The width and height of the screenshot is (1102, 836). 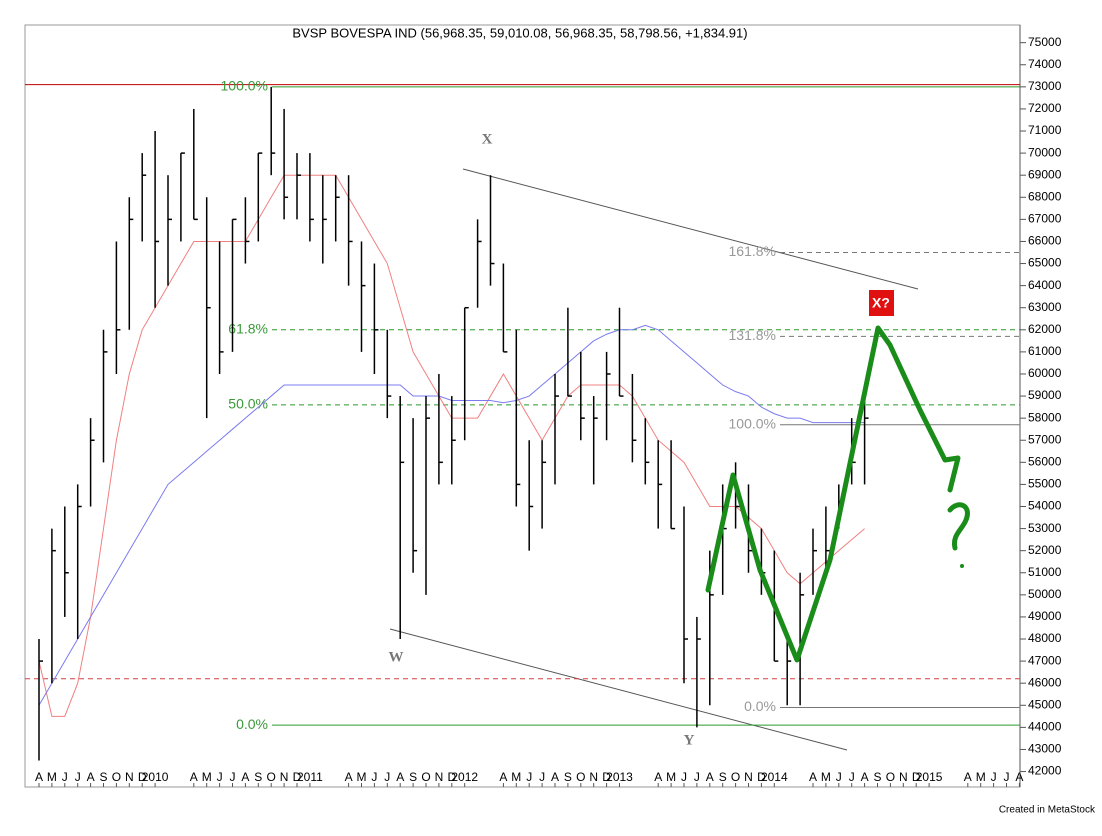 What do you see at coordinates (155, 777) in the screenshot?
I see `x-tick-label: 2010` at bounding box center [155, 777].